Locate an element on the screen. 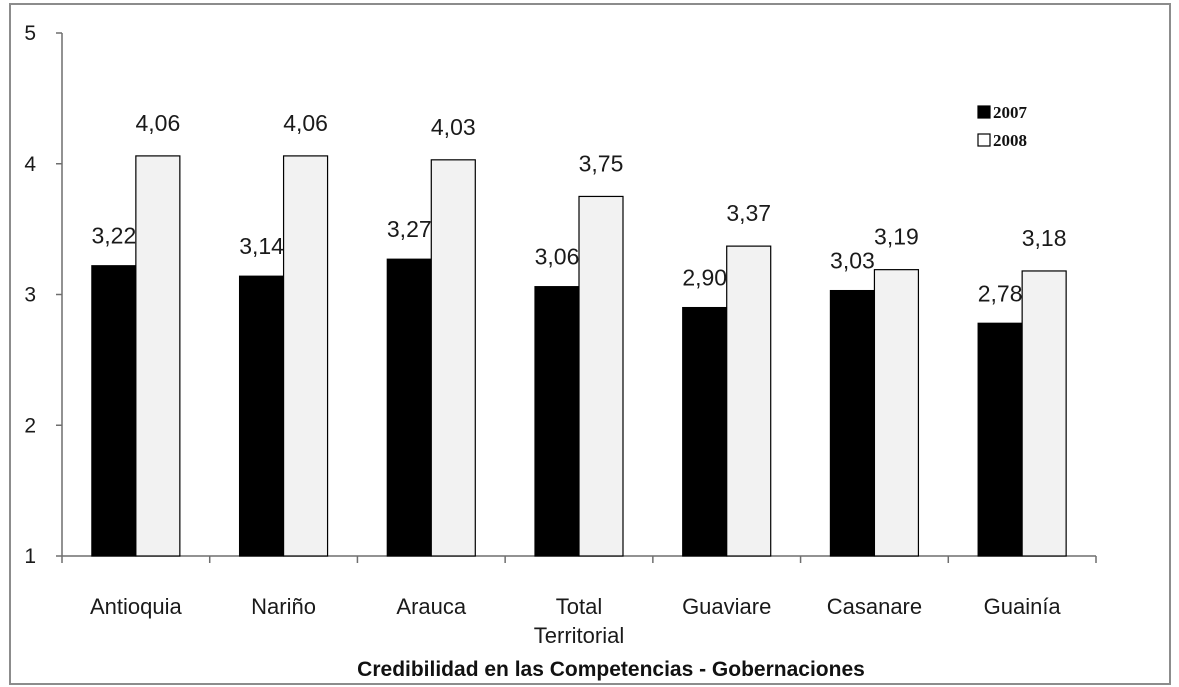  data-label-2007: 2,90 is located at coordinates (704, 278).